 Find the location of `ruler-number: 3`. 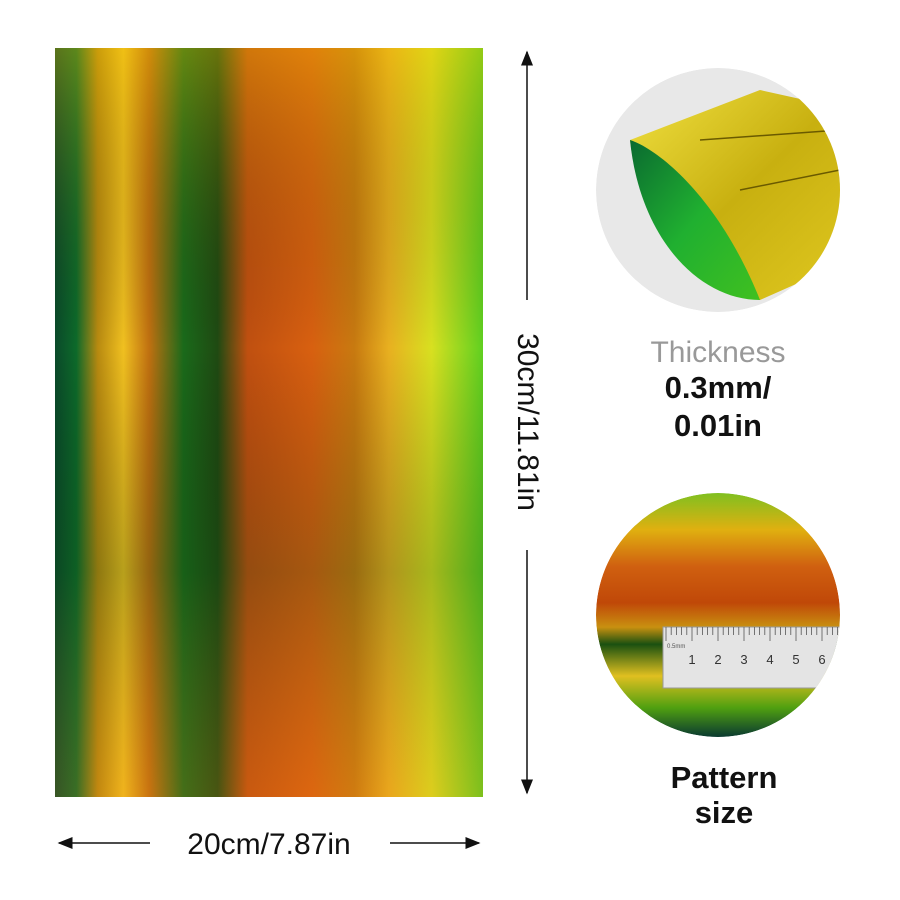

ruler-number: 3 is located at coordinates (743, 659).